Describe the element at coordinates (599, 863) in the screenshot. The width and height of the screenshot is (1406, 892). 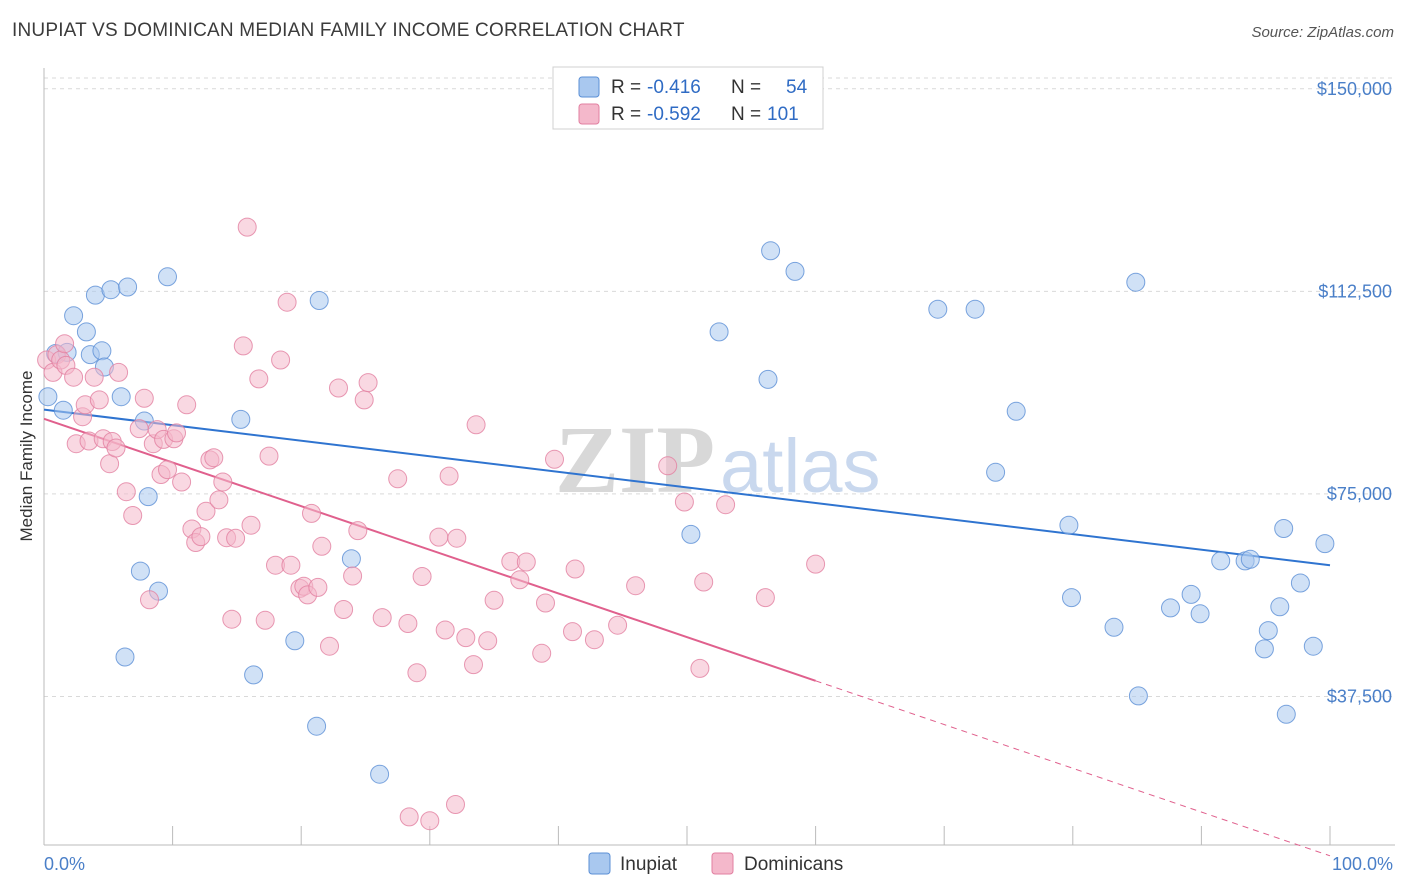
I see `series-swatch-inupiat` at that location.